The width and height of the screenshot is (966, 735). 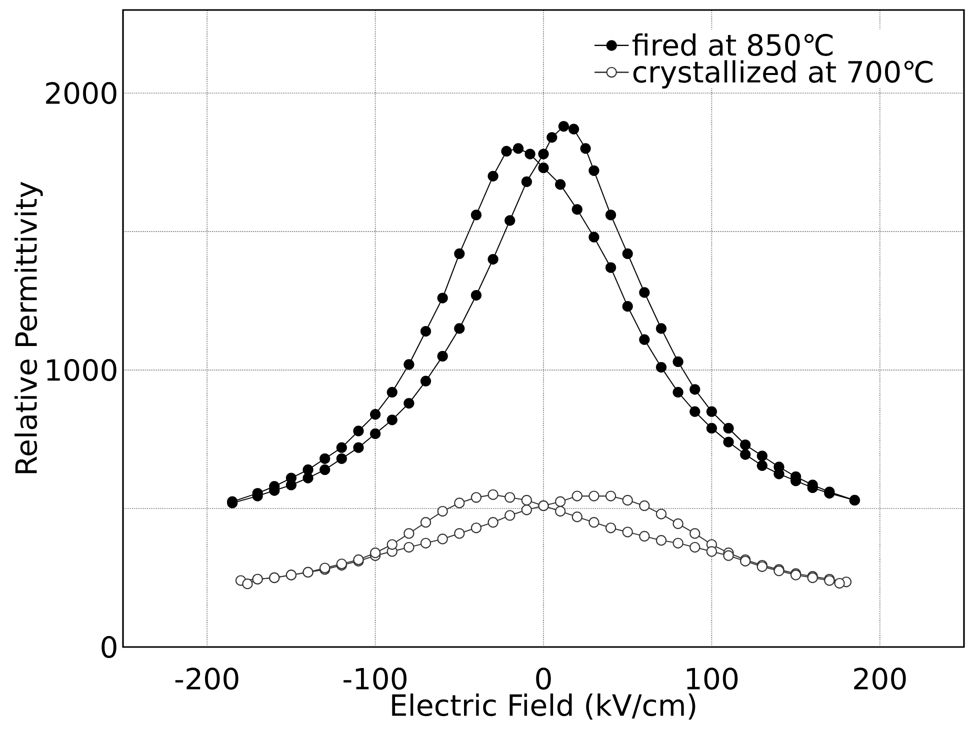 What do you see at coordinates (543, 679) in the screenshot?
I see `x-tick-label: 0` at bounding box center [543, 679].